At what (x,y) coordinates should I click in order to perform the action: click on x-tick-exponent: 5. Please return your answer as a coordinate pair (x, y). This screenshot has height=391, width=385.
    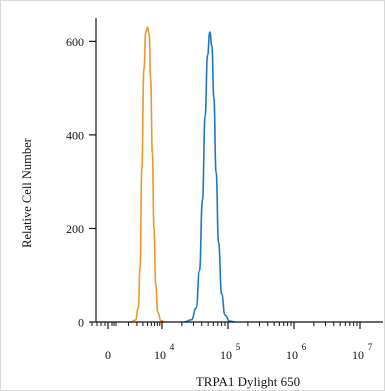
    Looking at the image, I should click on (238, 347).